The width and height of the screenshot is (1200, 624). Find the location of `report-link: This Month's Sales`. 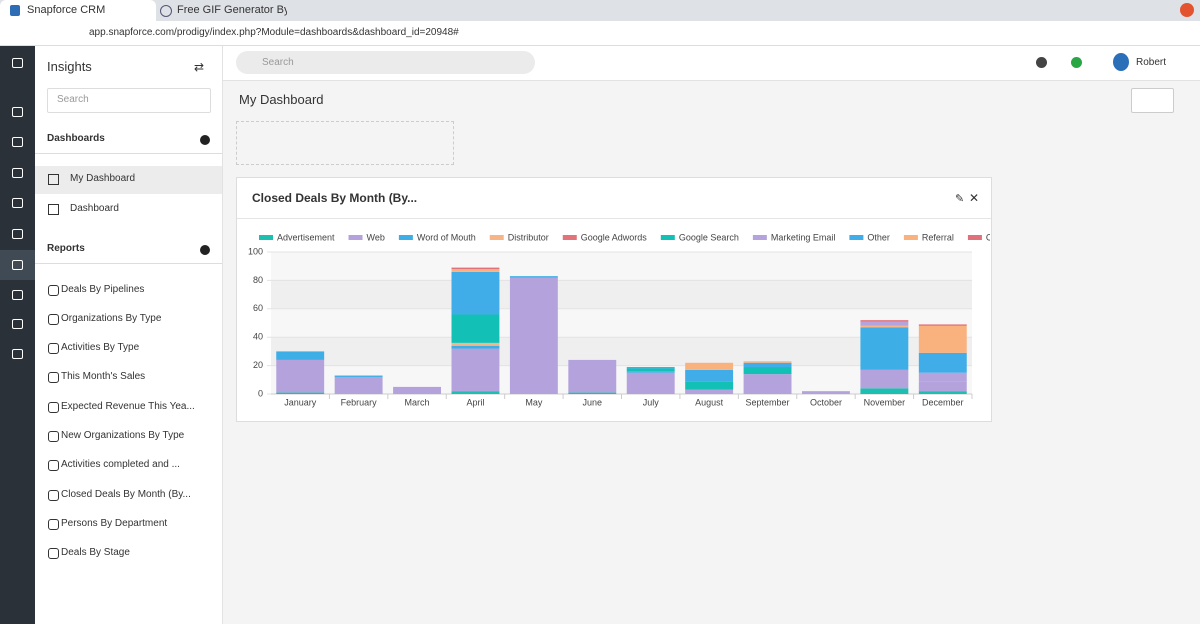

report-link: This Month's Sales is located at coordinates (103, 377).